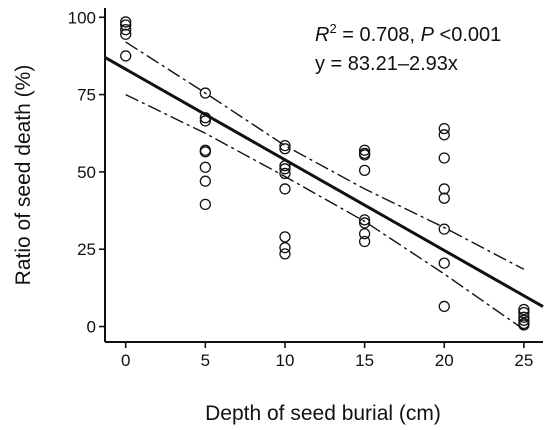 This screenshot has height=430, width=550. Describe the element at coordinates (86, 172) in the screenshot. I see `y-tick-label: 50` at that location.